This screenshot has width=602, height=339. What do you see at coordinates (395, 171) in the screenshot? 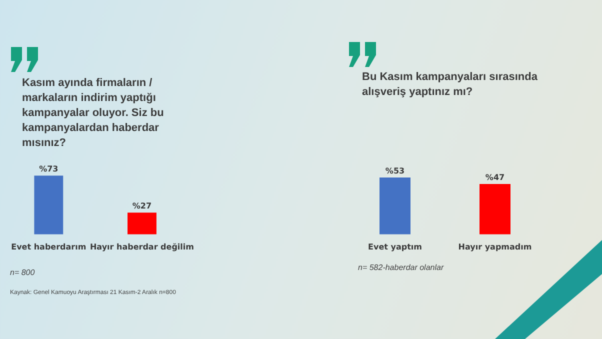
I see `data-label: %53` at bounding box center [395, 171].